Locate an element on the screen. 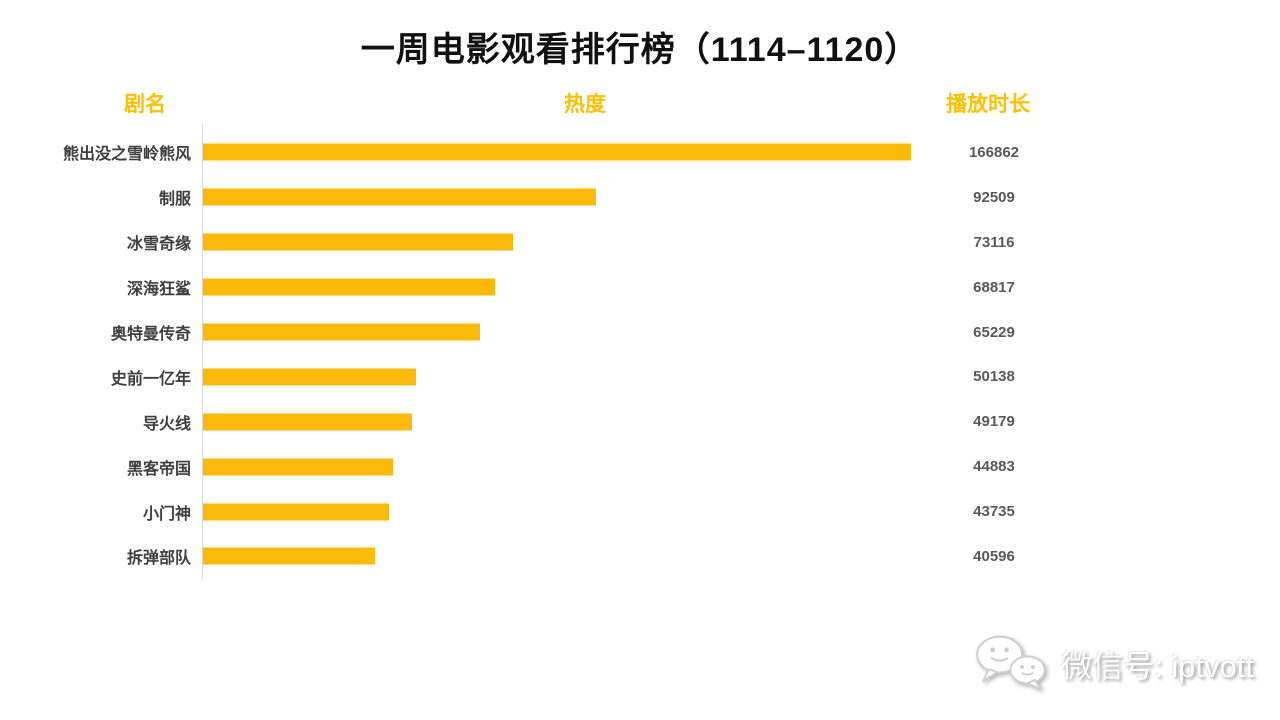 The width and height of the screenshot is (1280, 720). duration-value: 73116 is located at coordinates (994, 242).